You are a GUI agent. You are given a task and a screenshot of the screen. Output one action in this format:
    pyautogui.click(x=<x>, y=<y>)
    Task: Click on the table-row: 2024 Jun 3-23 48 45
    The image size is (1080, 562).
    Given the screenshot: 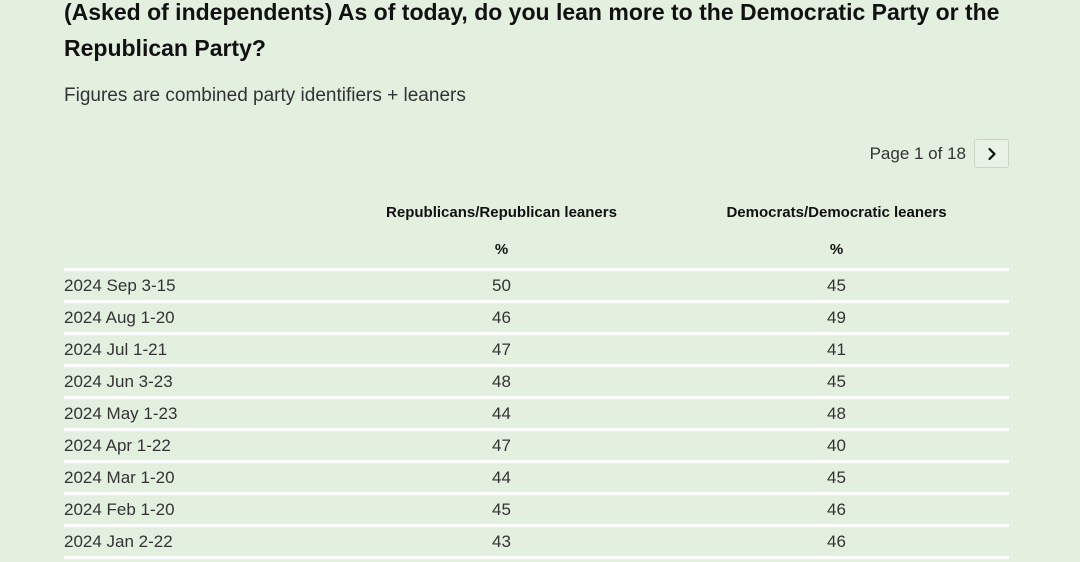 What is the action you would take?
    pyautogui.click(x=536, y=383)
    